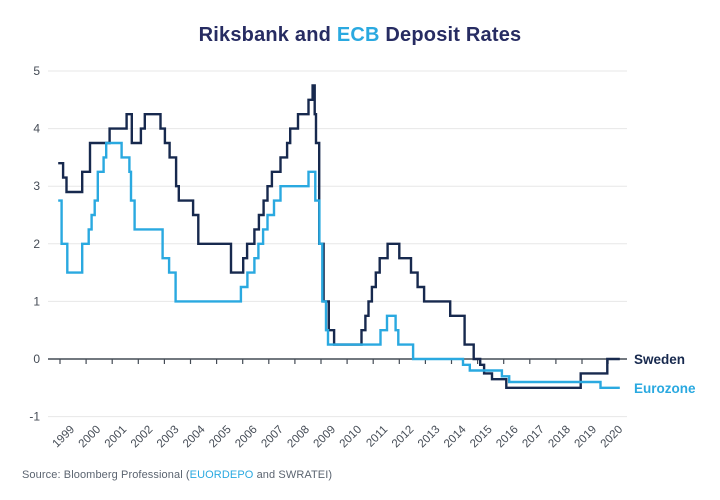  What do you see at coordinates (36, 129) in the screenshot?
I see `y-axis-tick-label: 4` at bounding box center [36, 129].